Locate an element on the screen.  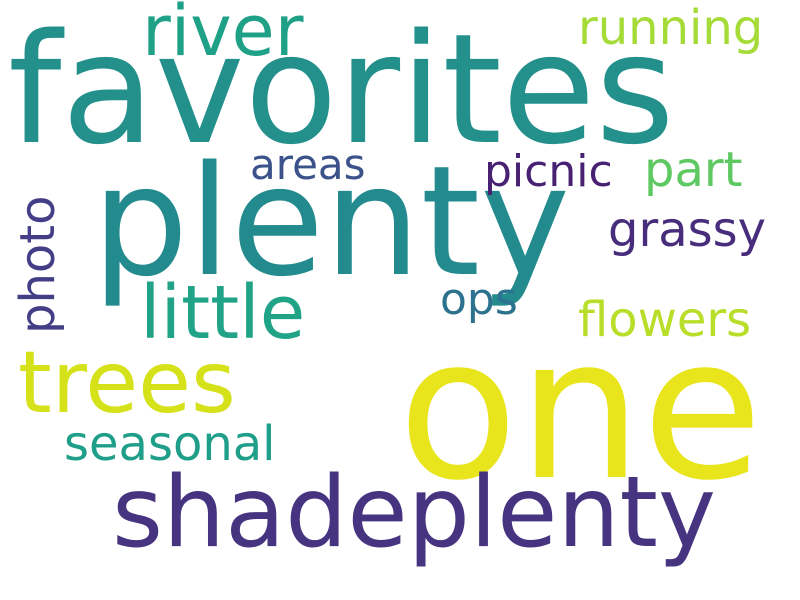
word-river: river is located at coordinates (223, 36).